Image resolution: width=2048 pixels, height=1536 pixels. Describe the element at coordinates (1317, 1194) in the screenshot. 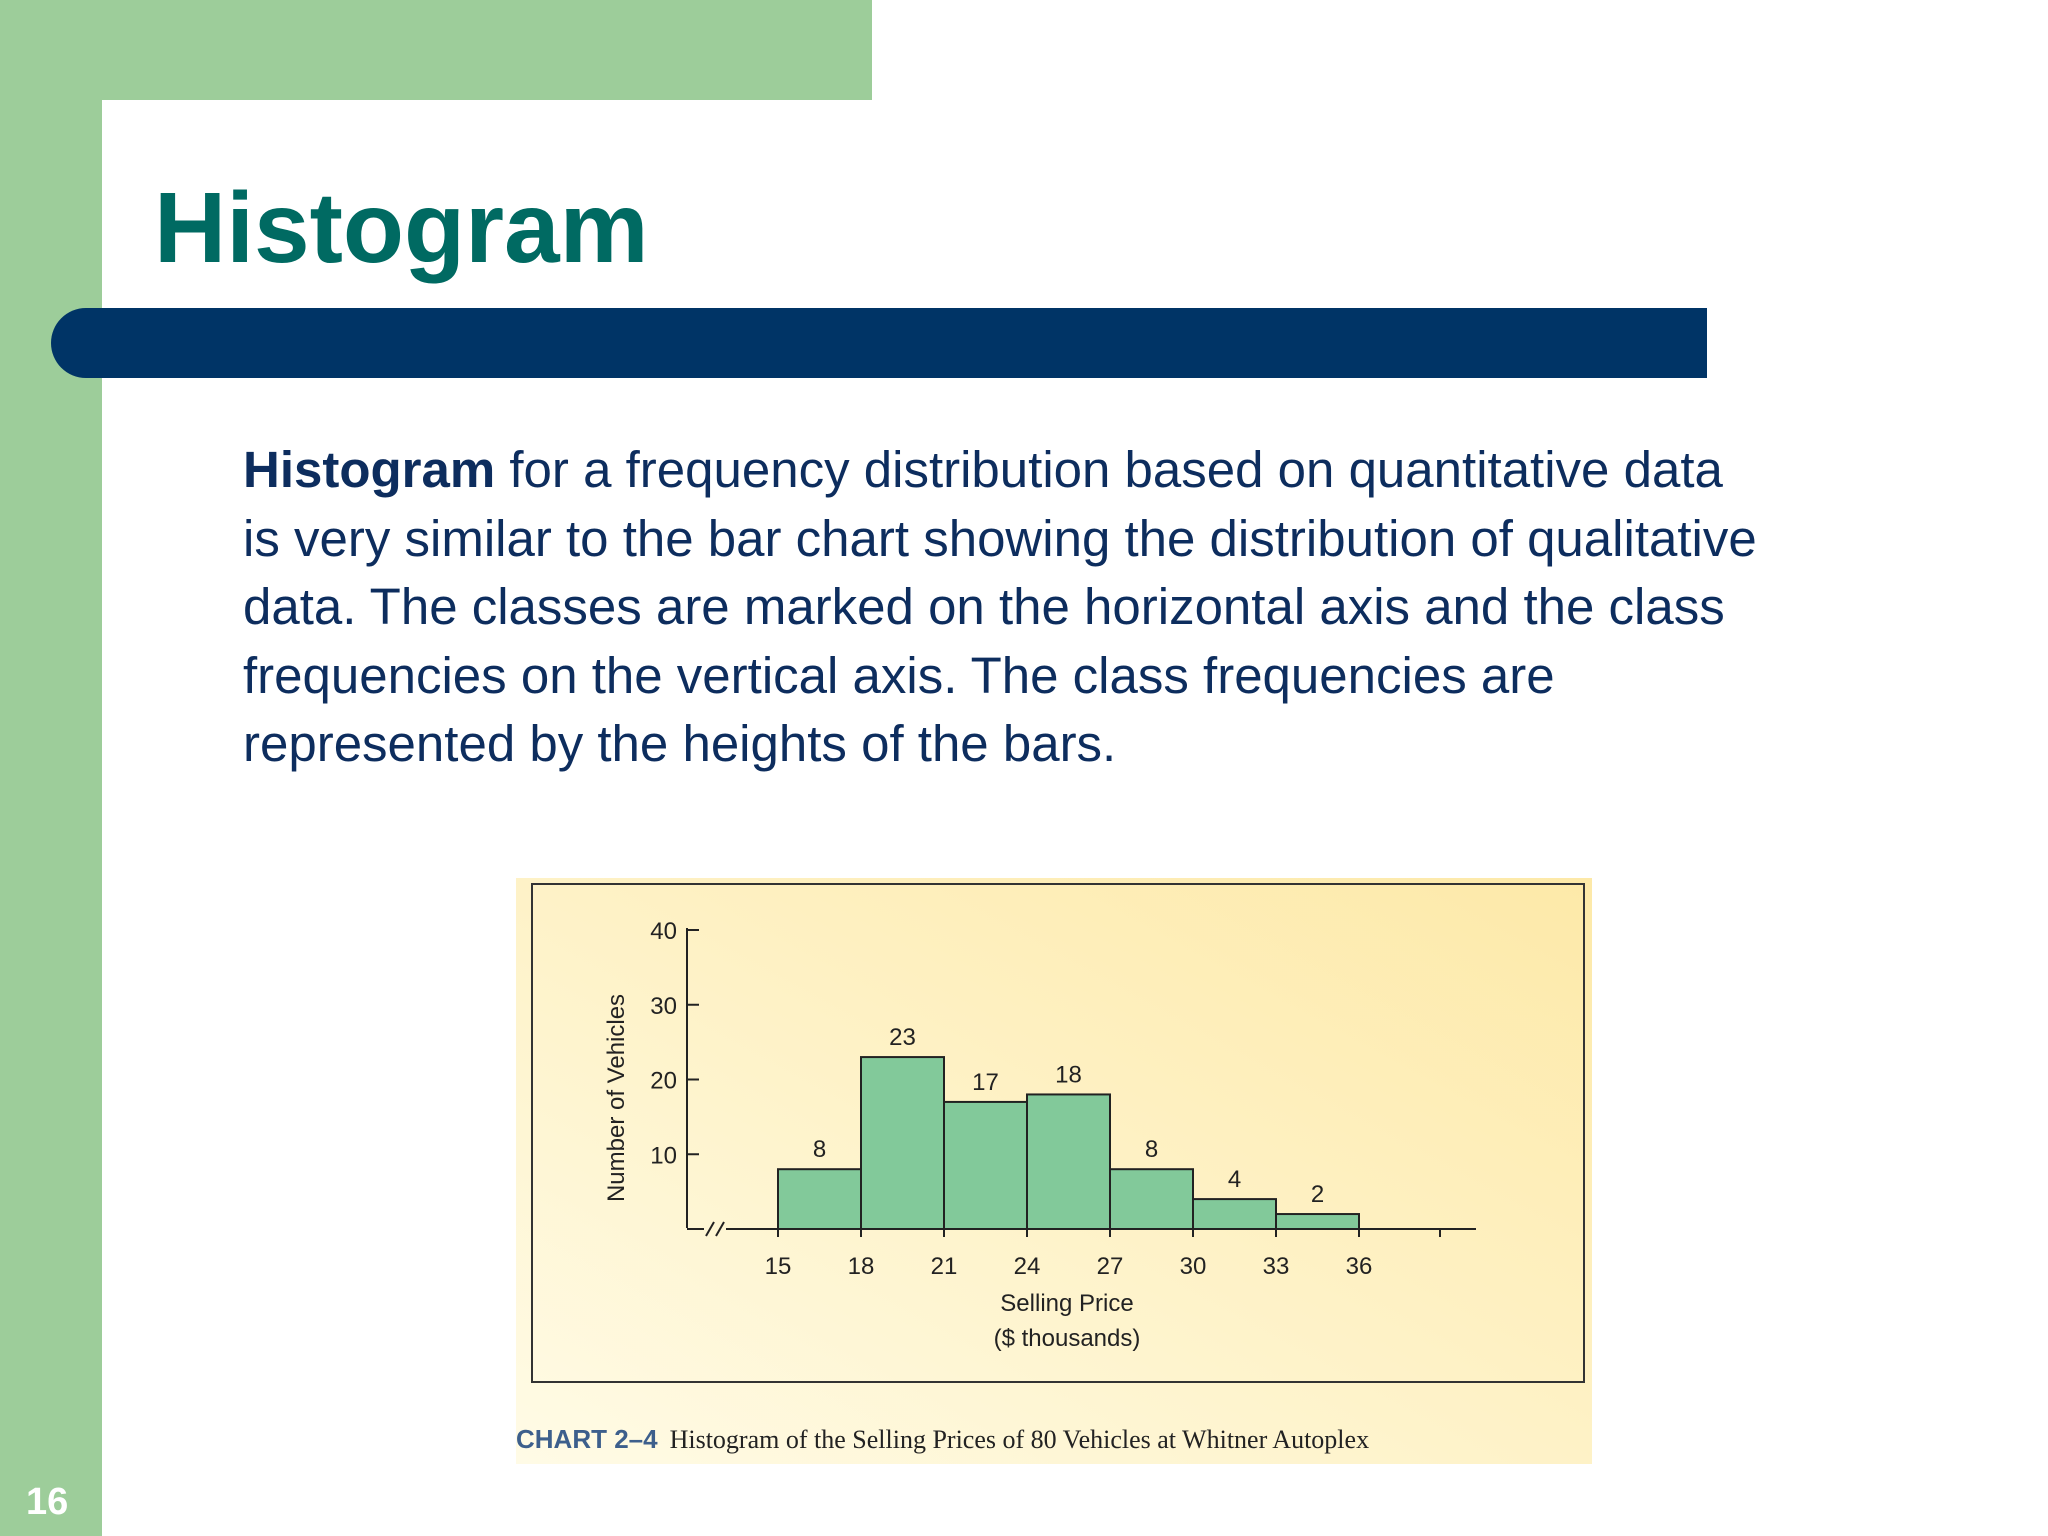

I see `bar-value-label: 2` at that location.